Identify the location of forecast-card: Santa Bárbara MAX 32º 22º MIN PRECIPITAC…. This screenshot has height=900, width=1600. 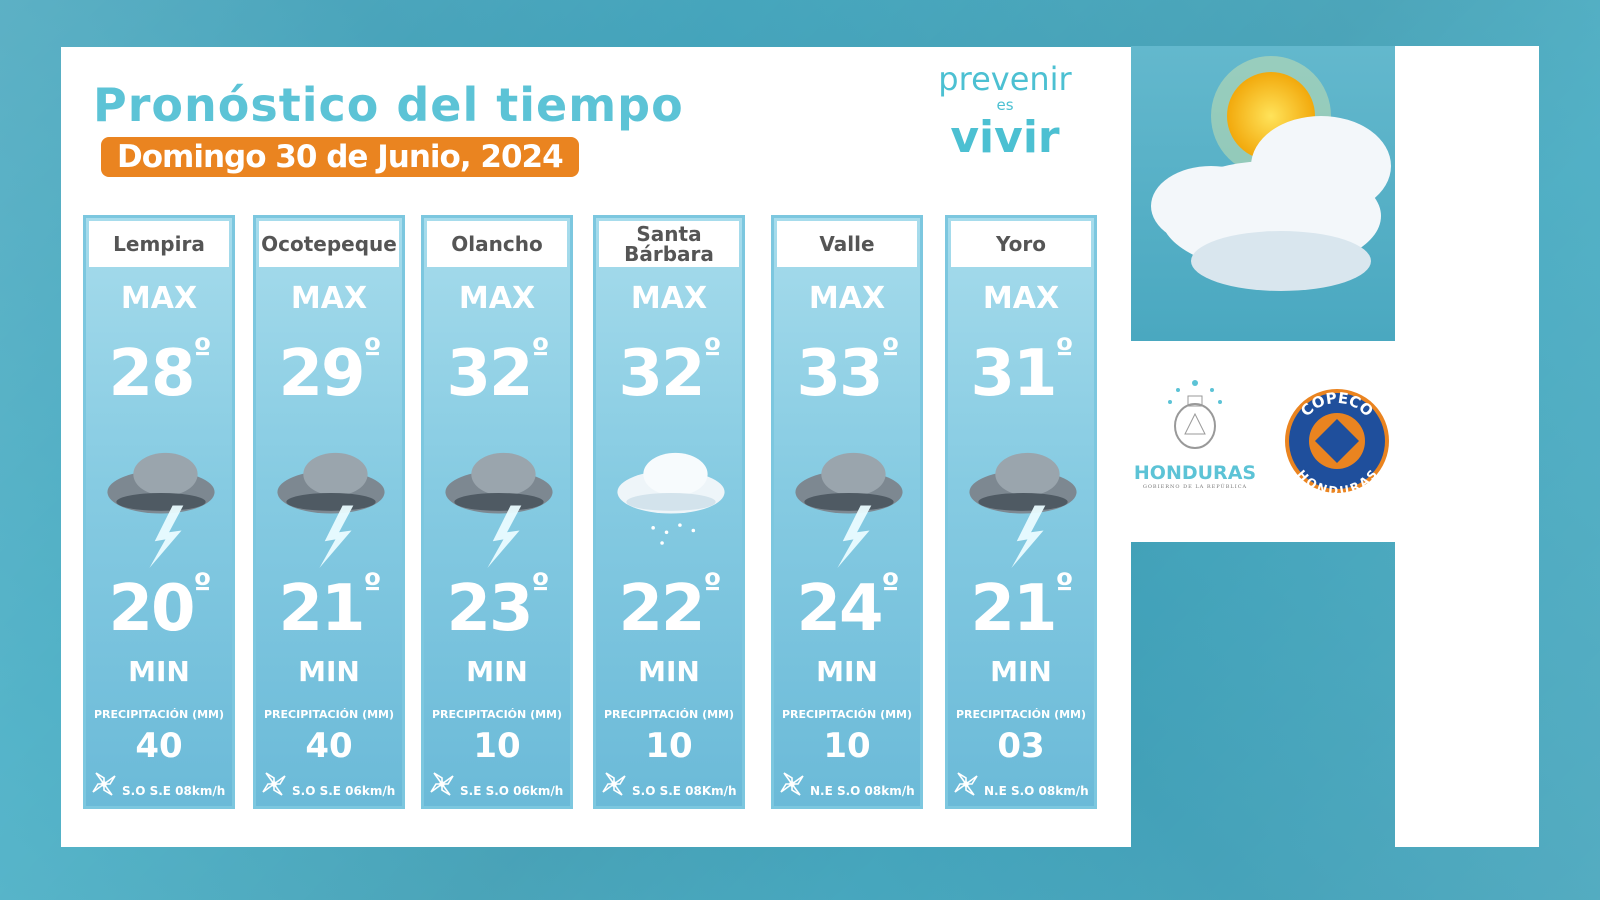
(669, 512).